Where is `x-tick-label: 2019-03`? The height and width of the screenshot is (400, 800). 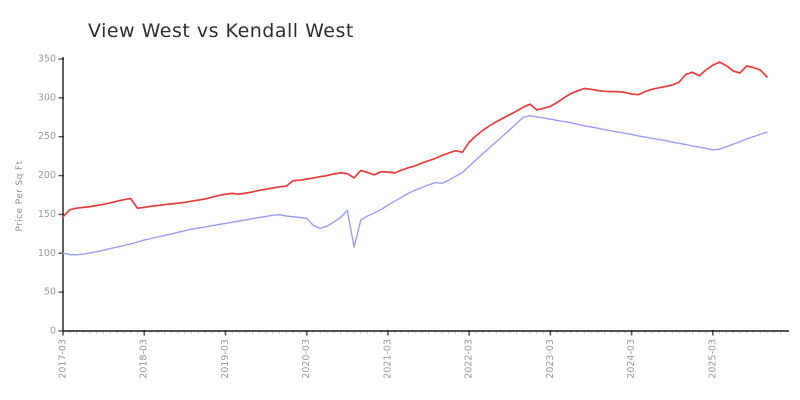 x-tick-label: 2019-03 is located at coordinates (225, 359).